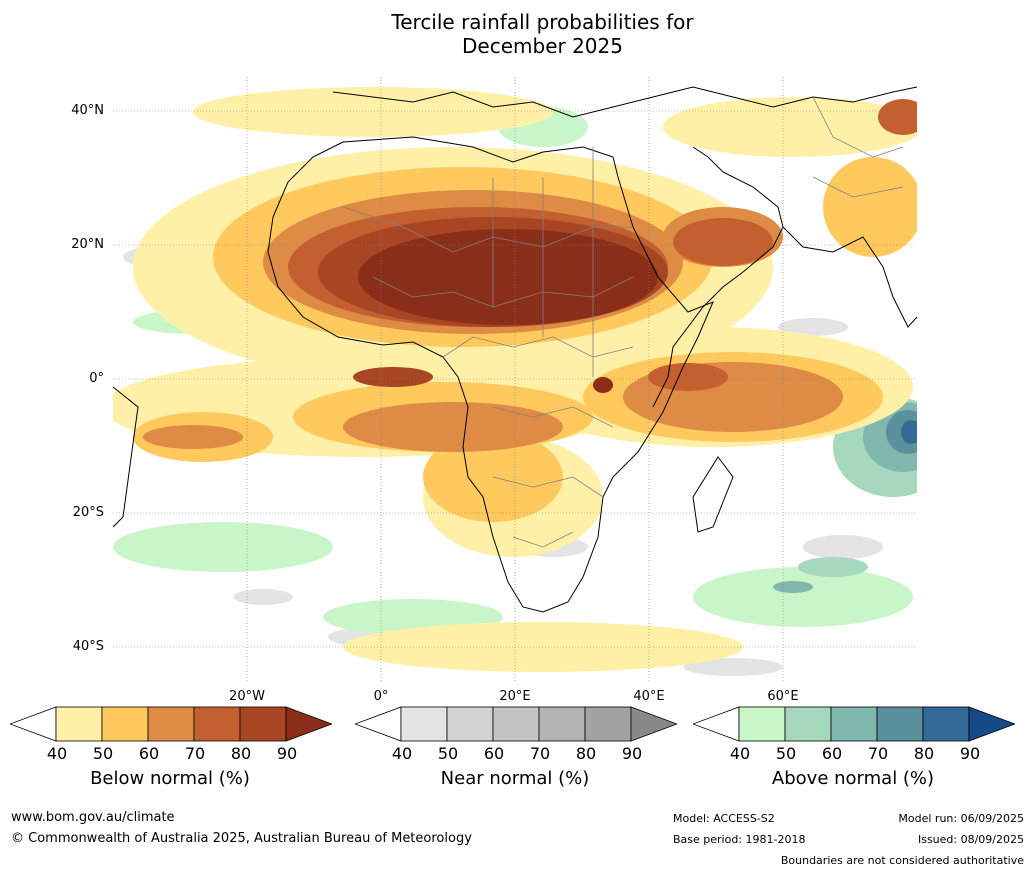  I want to click on lat-label-20n: 20°N, so click(87, 244).